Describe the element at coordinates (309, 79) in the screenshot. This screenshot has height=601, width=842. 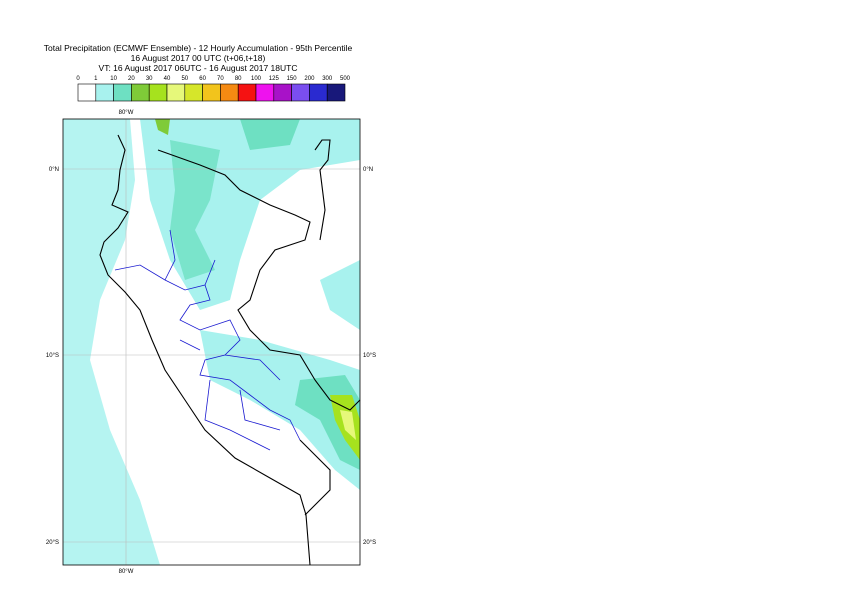
I see `legend-tick-label: 200` at that location.